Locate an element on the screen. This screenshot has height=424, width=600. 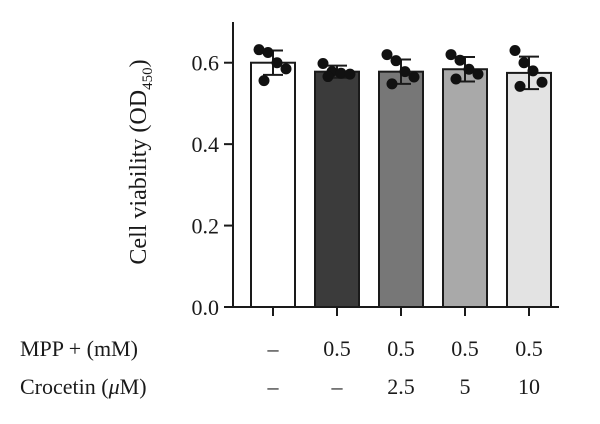
y-tick-label: 0.4 is located at coordinates (206, 144).